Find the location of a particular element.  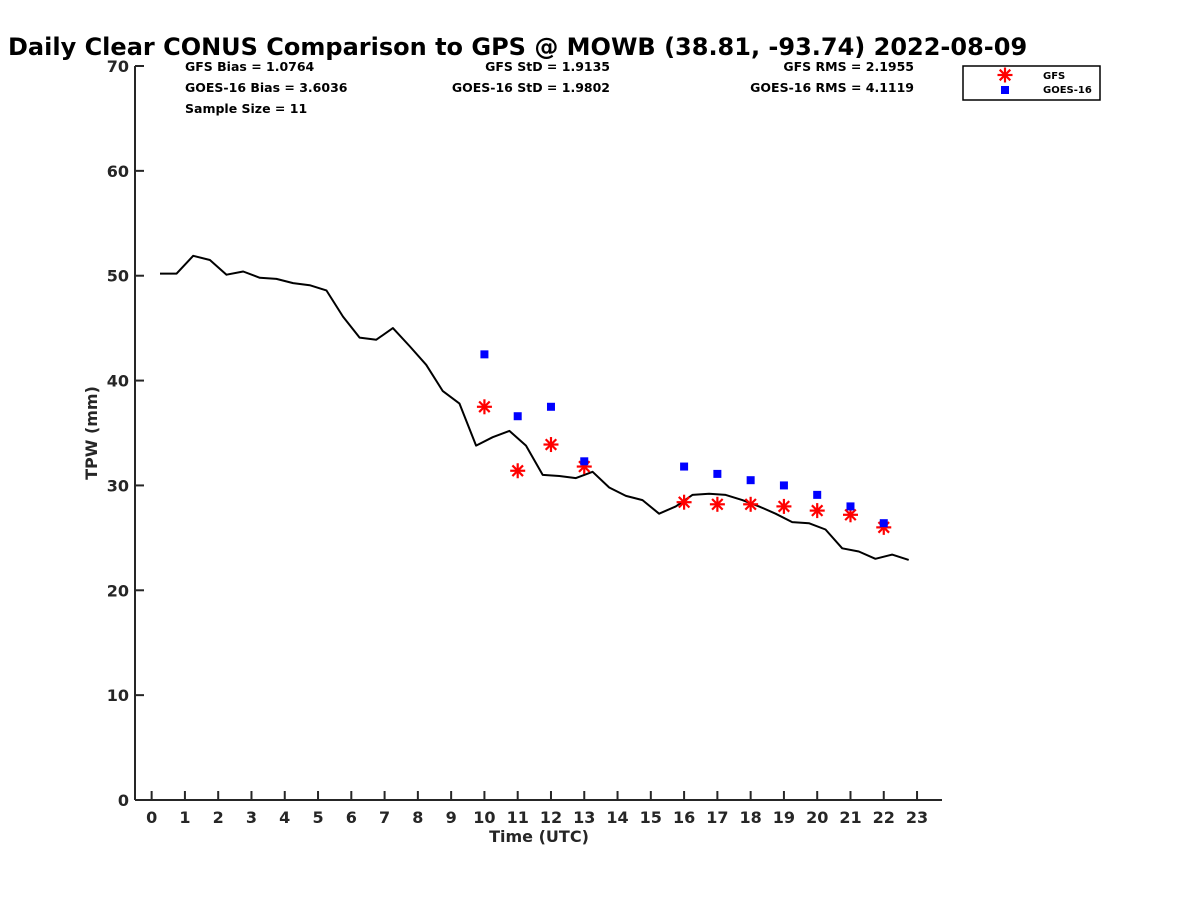

gfs-bias-stat: GFS Bias = 1.0764 is located at coordinates (250, 66).